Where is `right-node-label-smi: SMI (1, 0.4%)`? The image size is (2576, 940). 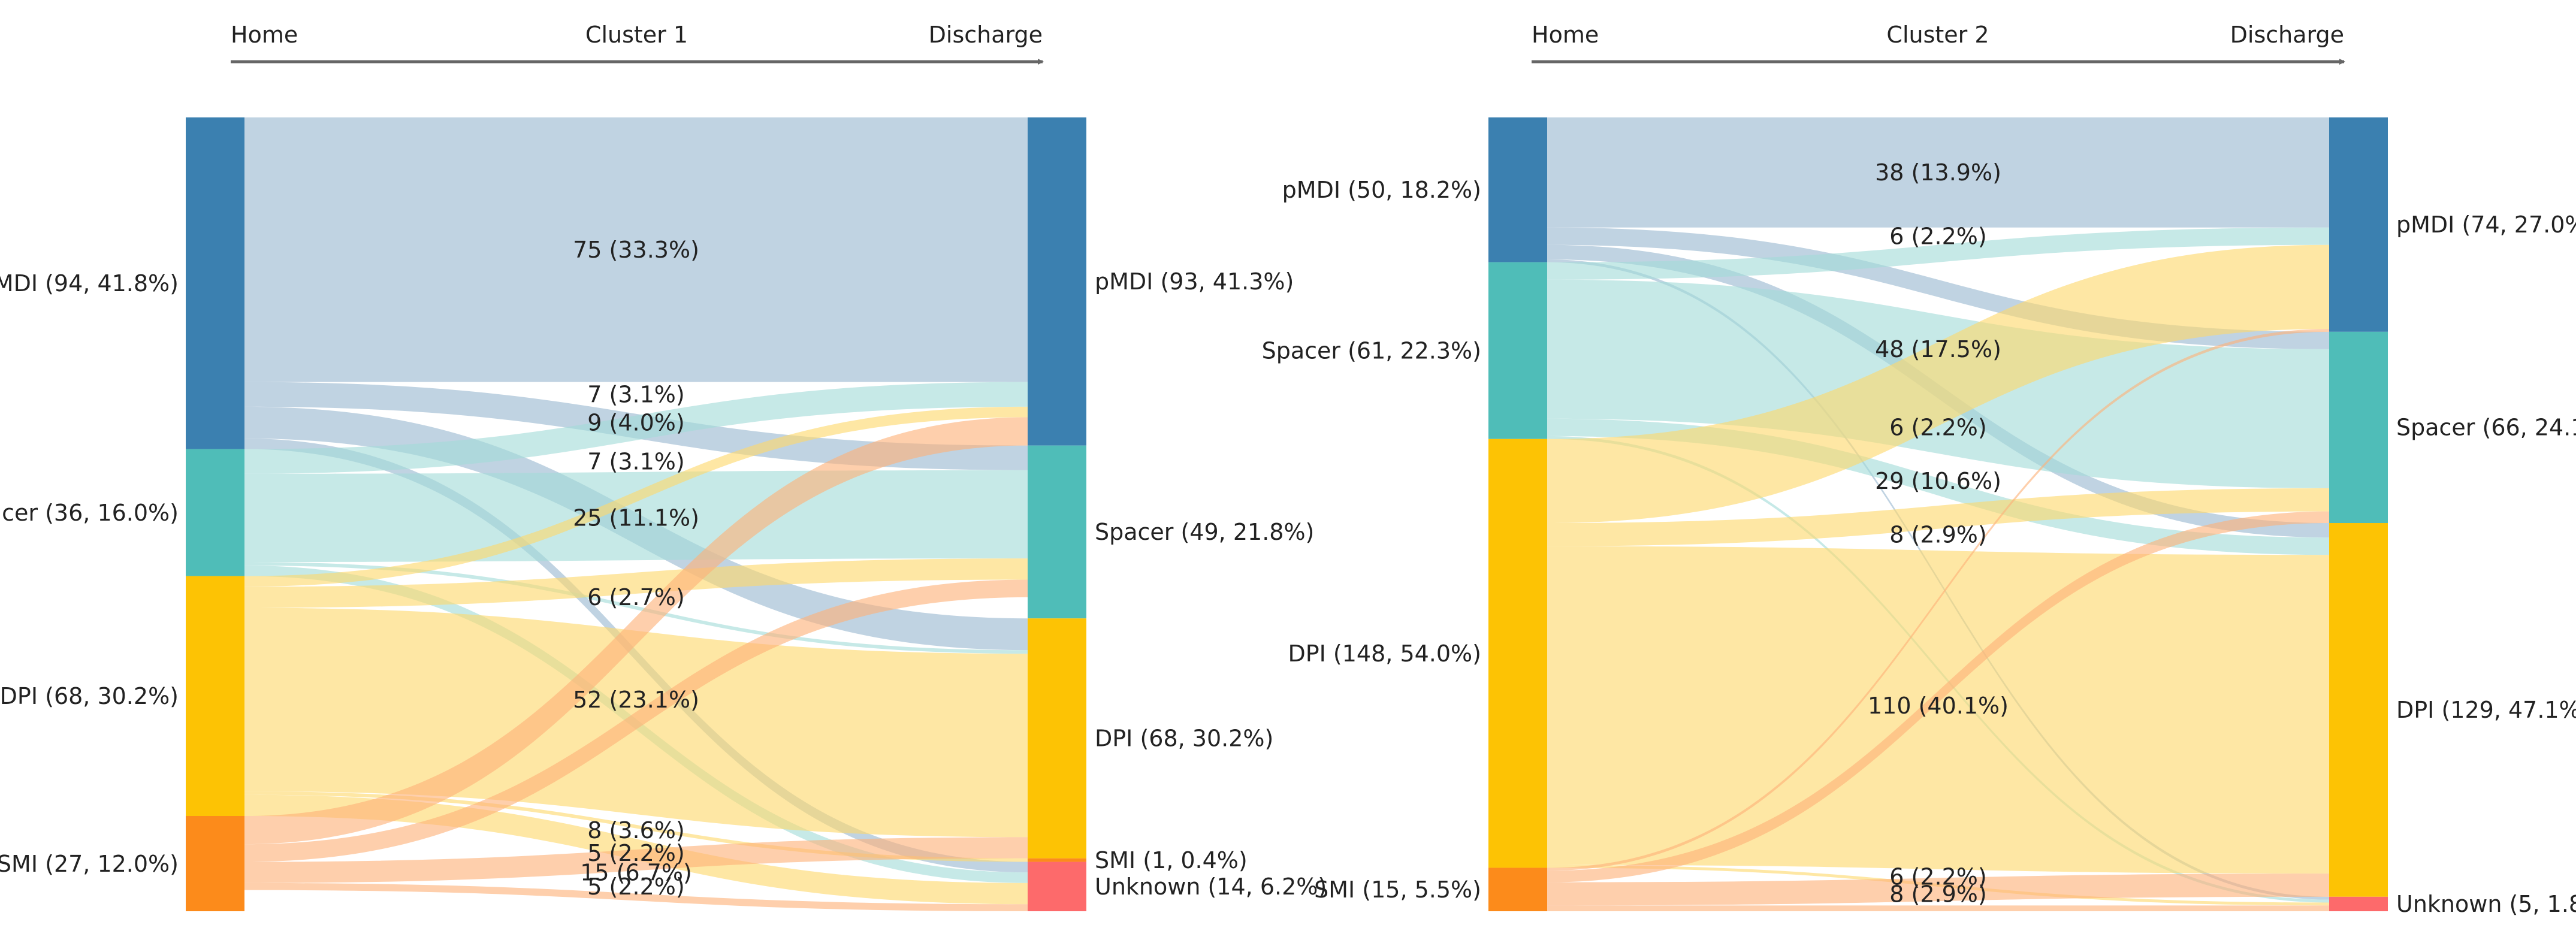 right-node-label-smi: SMI (1, 0.4%) is located at coordinates (1172, 860).